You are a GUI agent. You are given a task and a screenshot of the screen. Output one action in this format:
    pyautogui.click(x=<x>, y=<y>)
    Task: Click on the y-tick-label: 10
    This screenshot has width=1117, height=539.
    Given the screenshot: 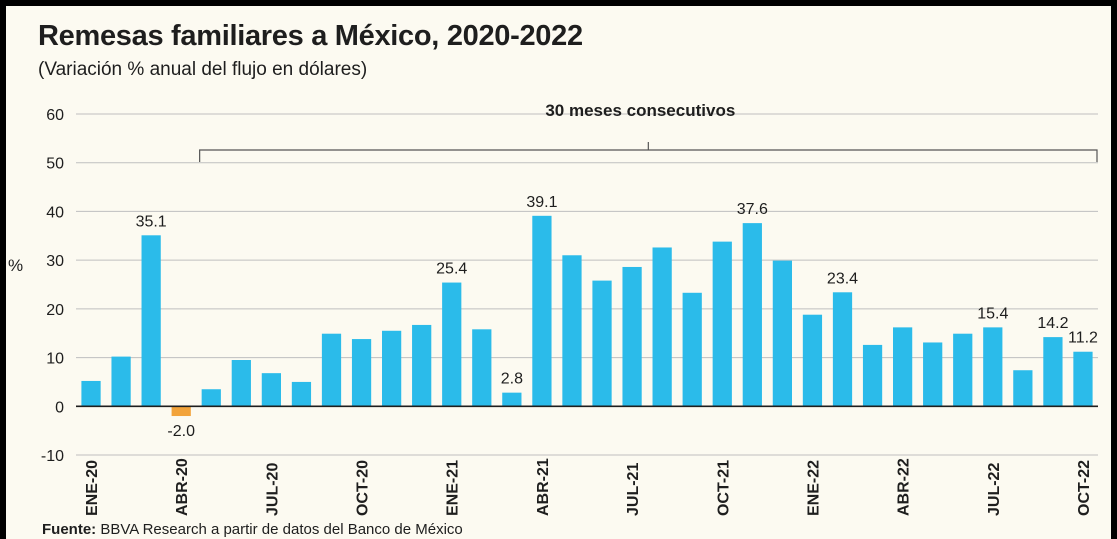 What is the action you would take?
    pyautogui.click(x=55, y=359)
    